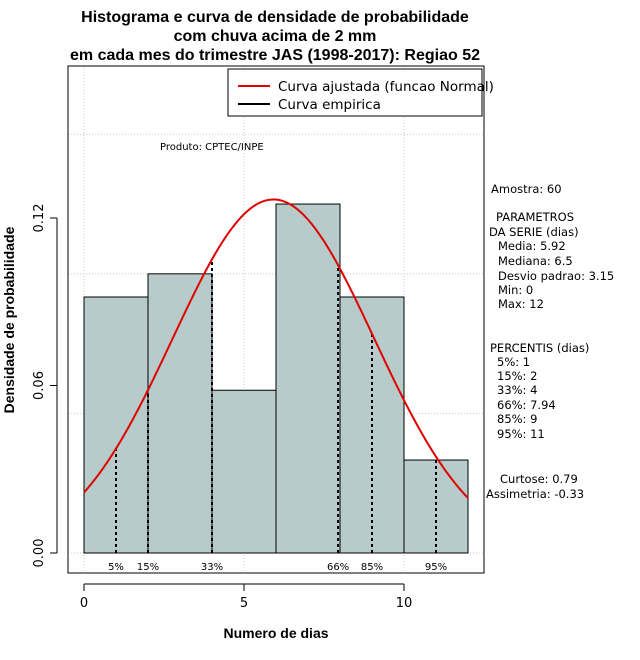  What do you see at coordinates (513, 362) in the screenshot?
I see `percentil-5: 5%: 1` at bounding box center [513, 362].